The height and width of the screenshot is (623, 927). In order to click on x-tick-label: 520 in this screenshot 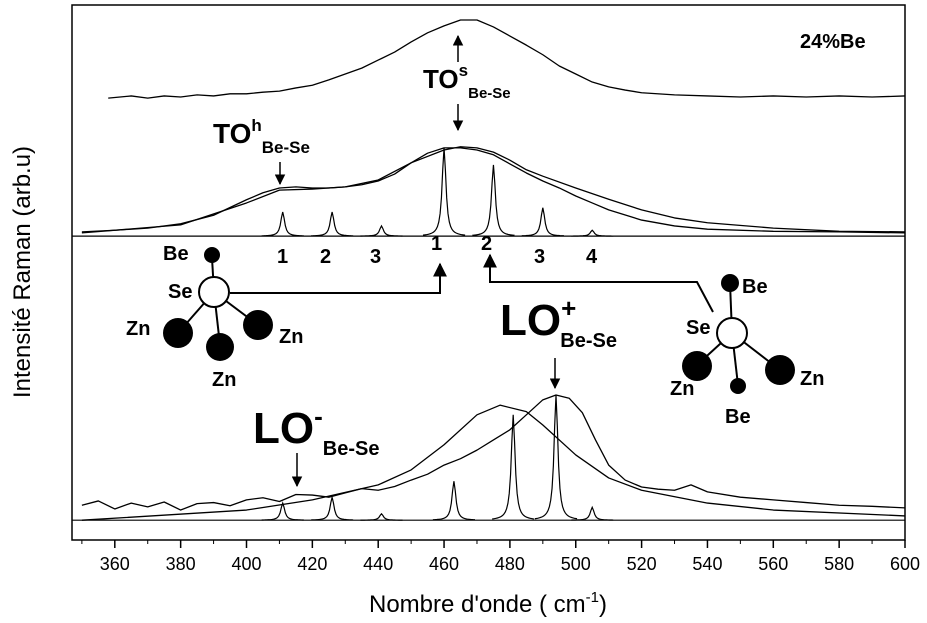, I will do `click(642, 564)`.